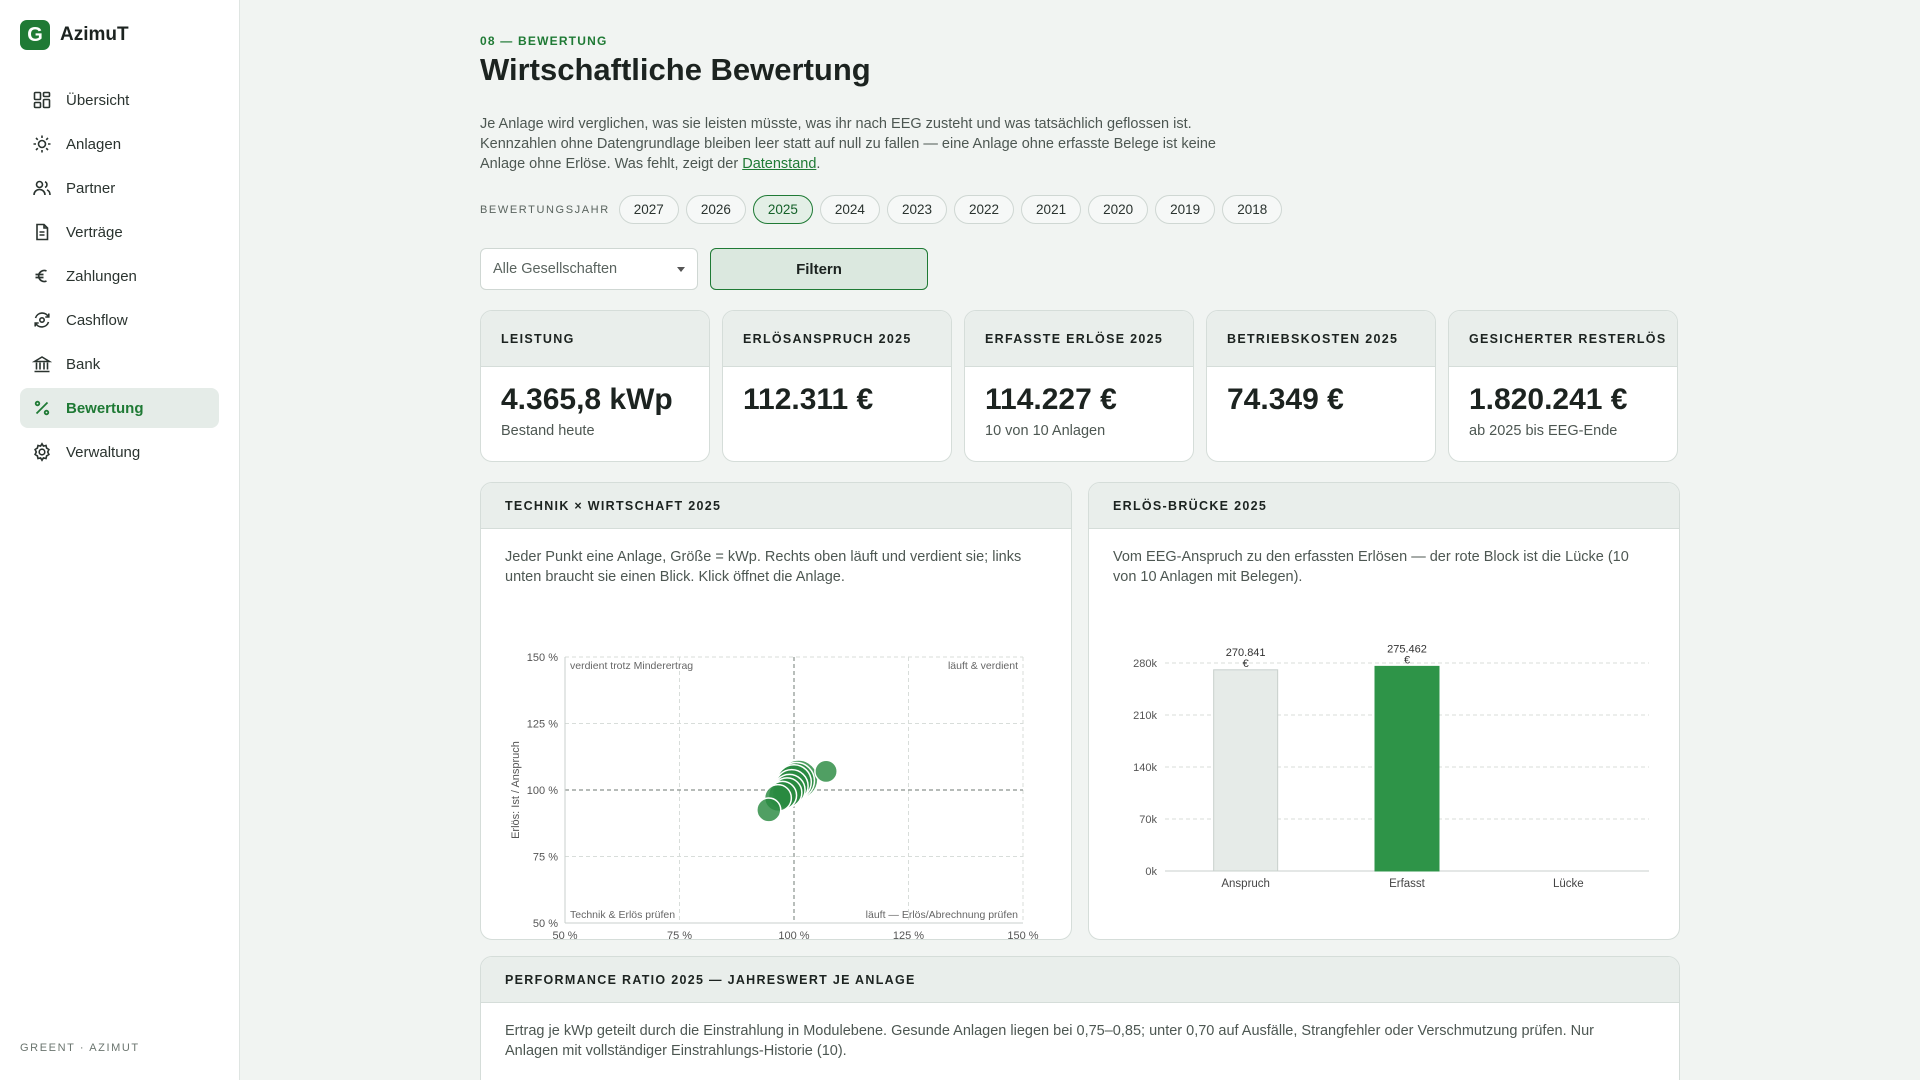  What do you see at coordinates (119, 188) in the screenshot?
I see `sidebar-item-partner: Partner` at bounding box center [119, 188].